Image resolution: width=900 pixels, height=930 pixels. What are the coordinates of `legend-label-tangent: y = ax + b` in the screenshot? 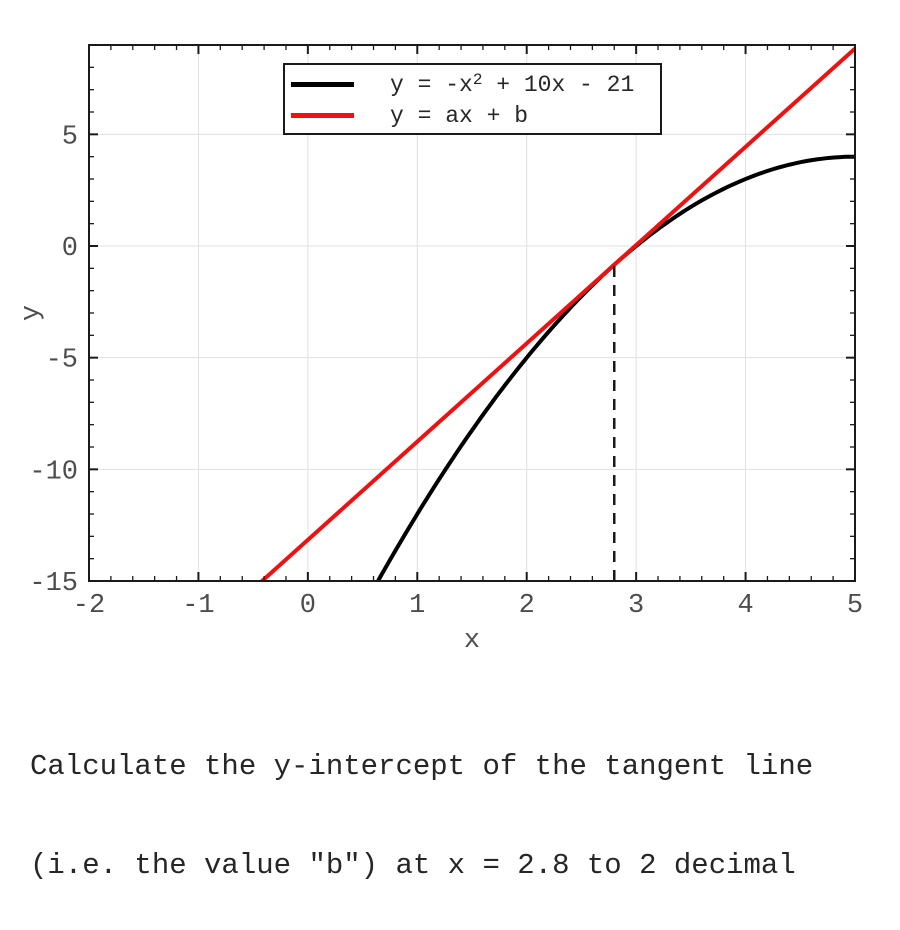 It's located at (459, 116).